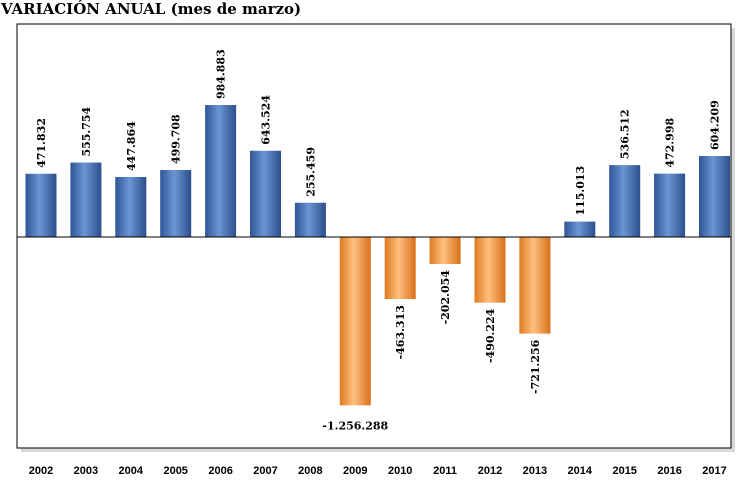 The width and height of the screenshot is (737, 481). I want to click on data-label-2014: 115.013, so click(580, 191).